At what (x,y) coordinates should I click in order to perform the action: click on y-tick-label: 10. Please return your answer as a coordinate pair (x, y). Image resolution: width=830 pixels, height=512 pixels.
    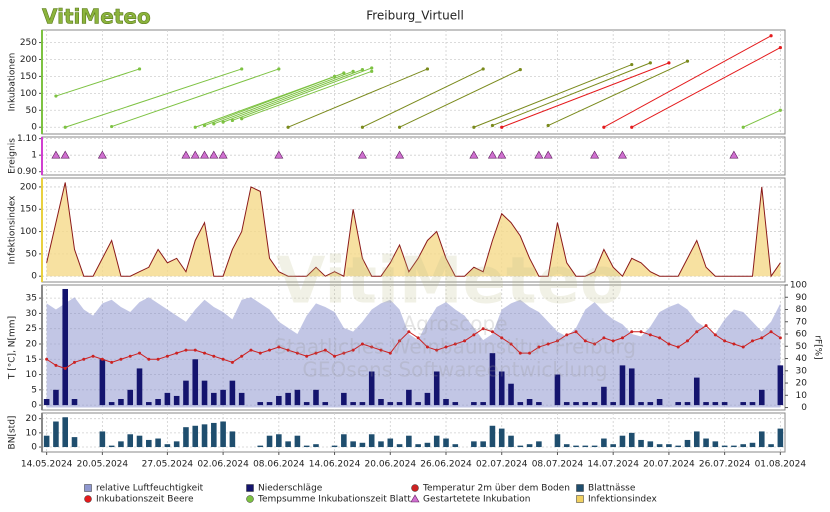
    Looking at the image, I should click on (32, 375).